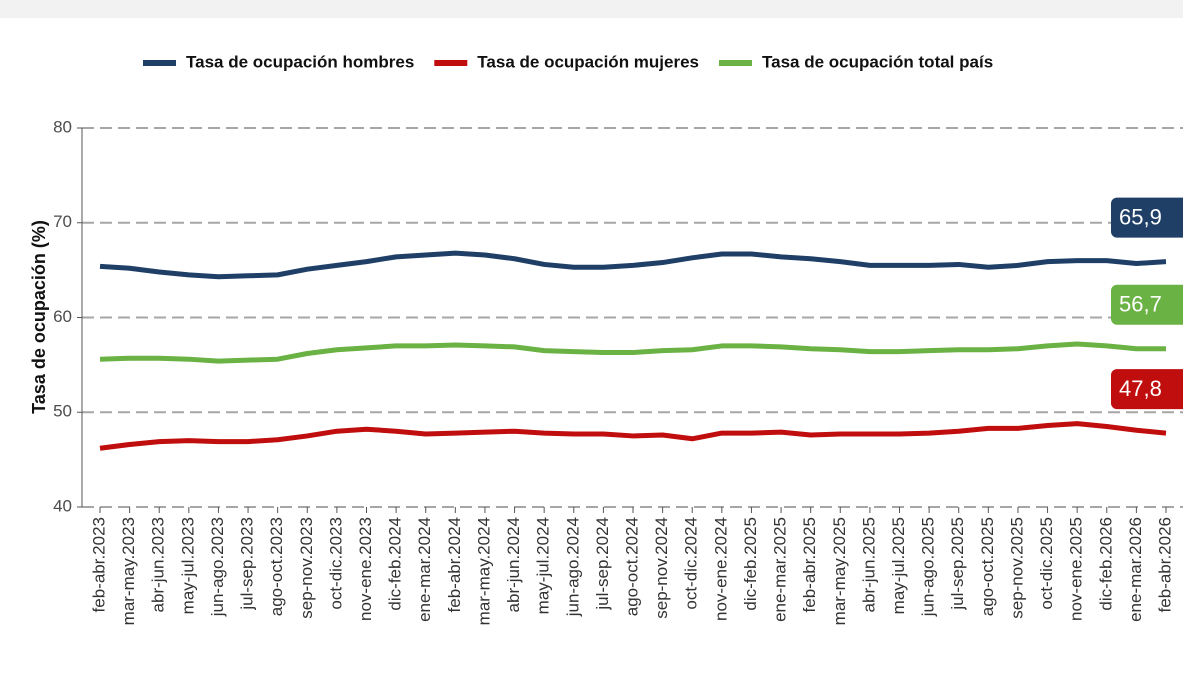 The height and width of the screenshot is (694, 1183). What do you see at coordinates (62, 316) in the screenshot?
I see `y-tick-label: 60` at bounding box center [62, 316].